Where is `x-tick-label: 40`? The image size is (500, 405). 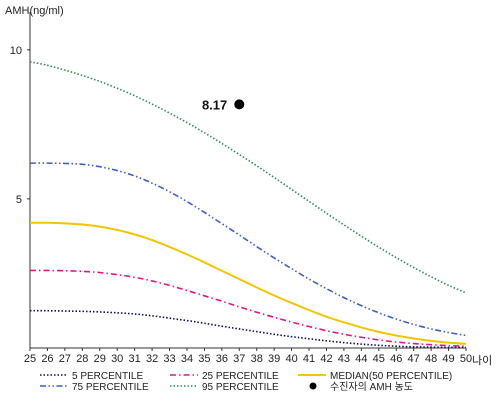 x-tick-label: 40 is located at coordinates (291, 359).